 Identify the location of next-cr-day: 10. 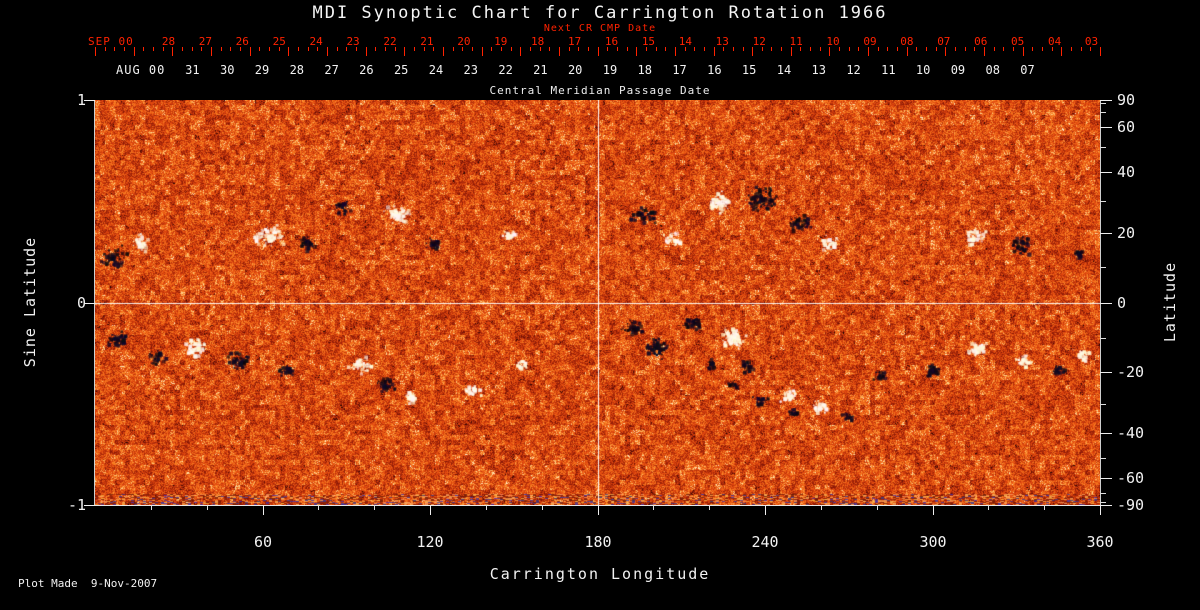
(833, 41).